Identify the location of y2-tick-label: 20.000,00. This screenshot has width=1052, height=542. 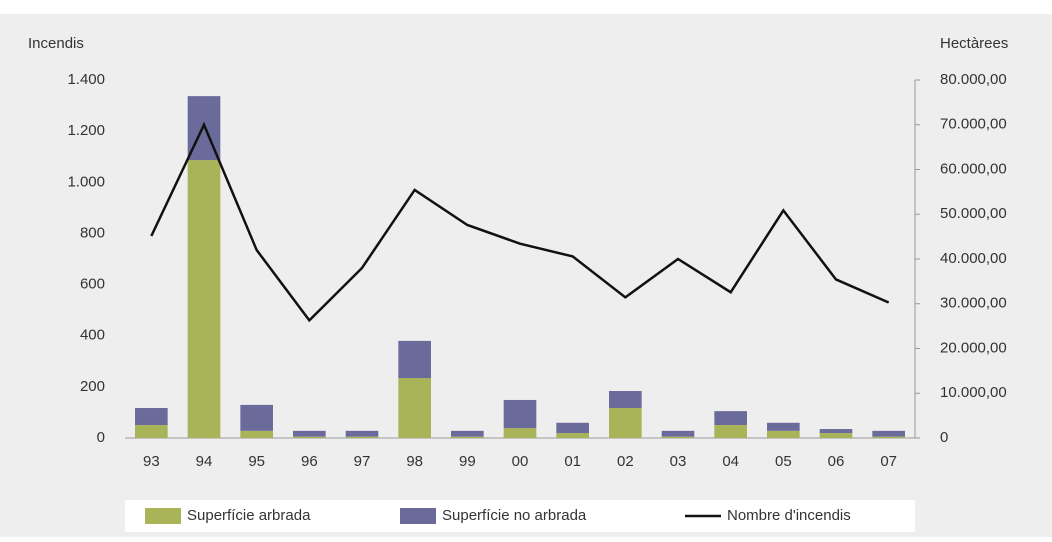
(973, 347).